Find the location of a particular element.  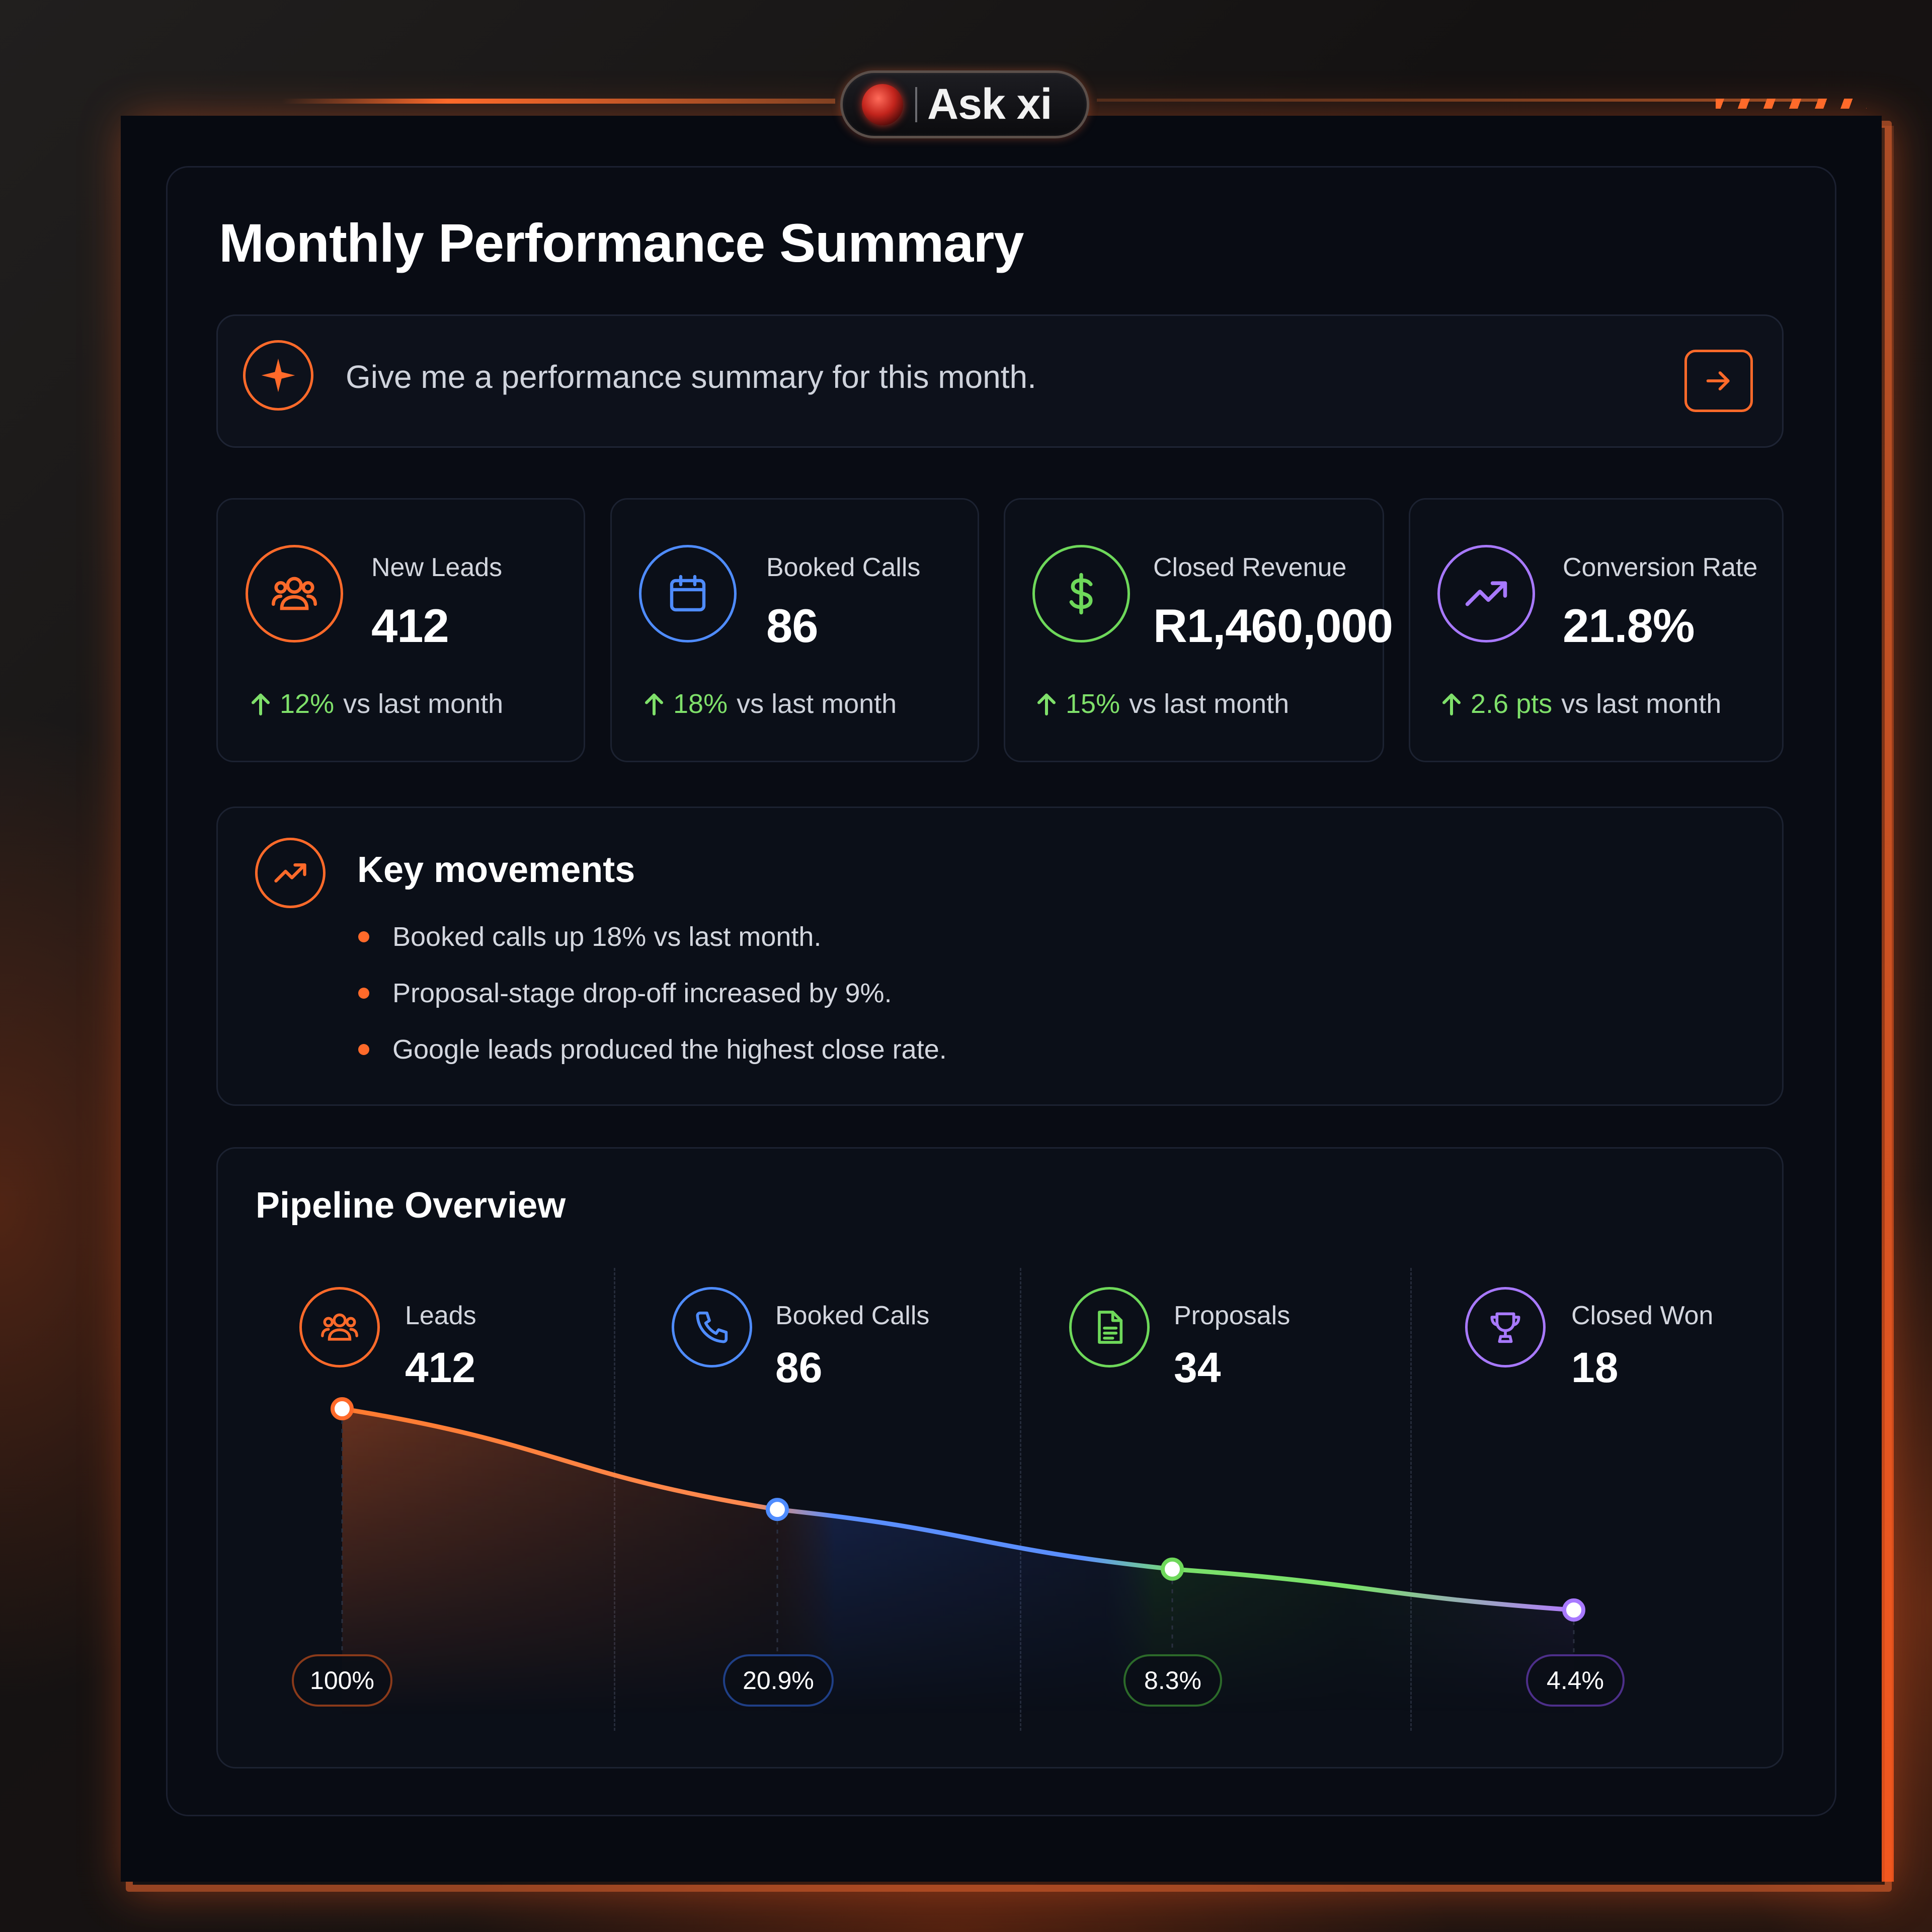

list-item: Proposal-stage drop-off increased by 9%. is located at coordinates (652, 1003).